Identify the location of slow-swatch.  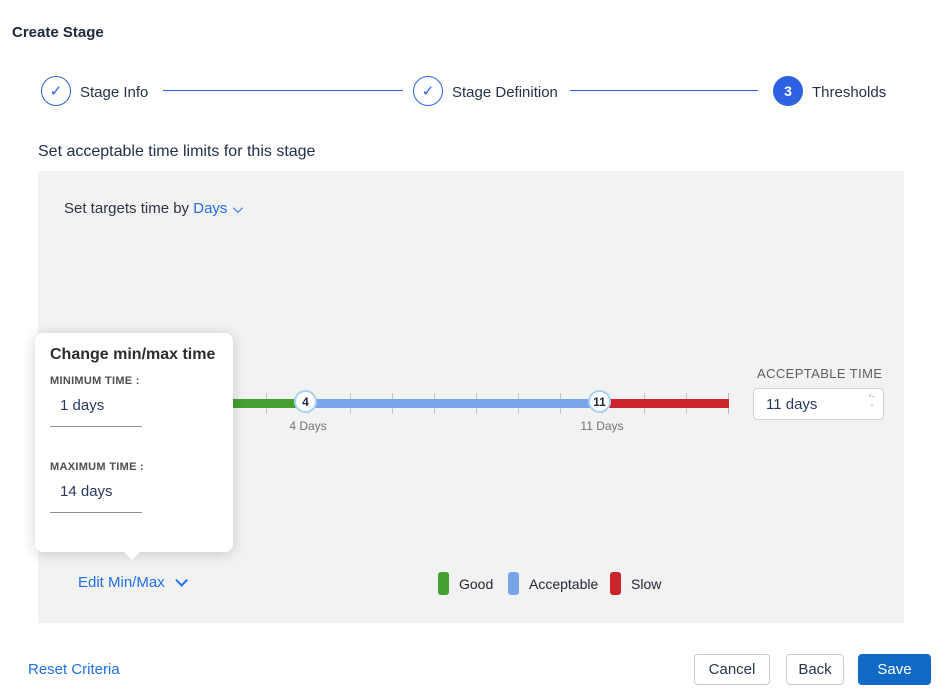
(615, 583).